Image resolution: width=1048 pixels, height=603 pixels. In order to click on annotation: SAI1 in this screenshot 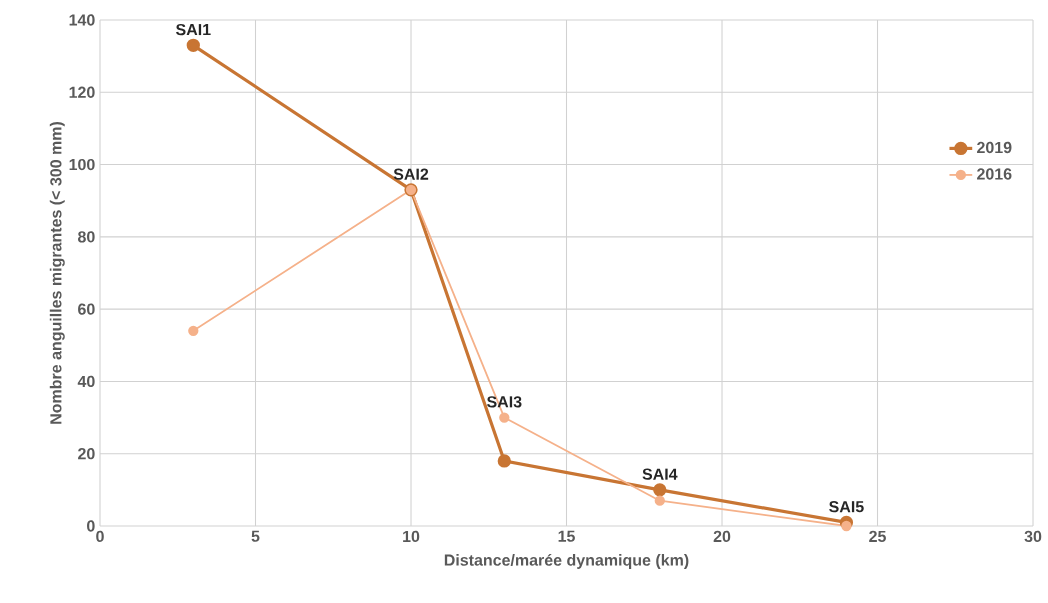, I will do `click(193, 29)`.